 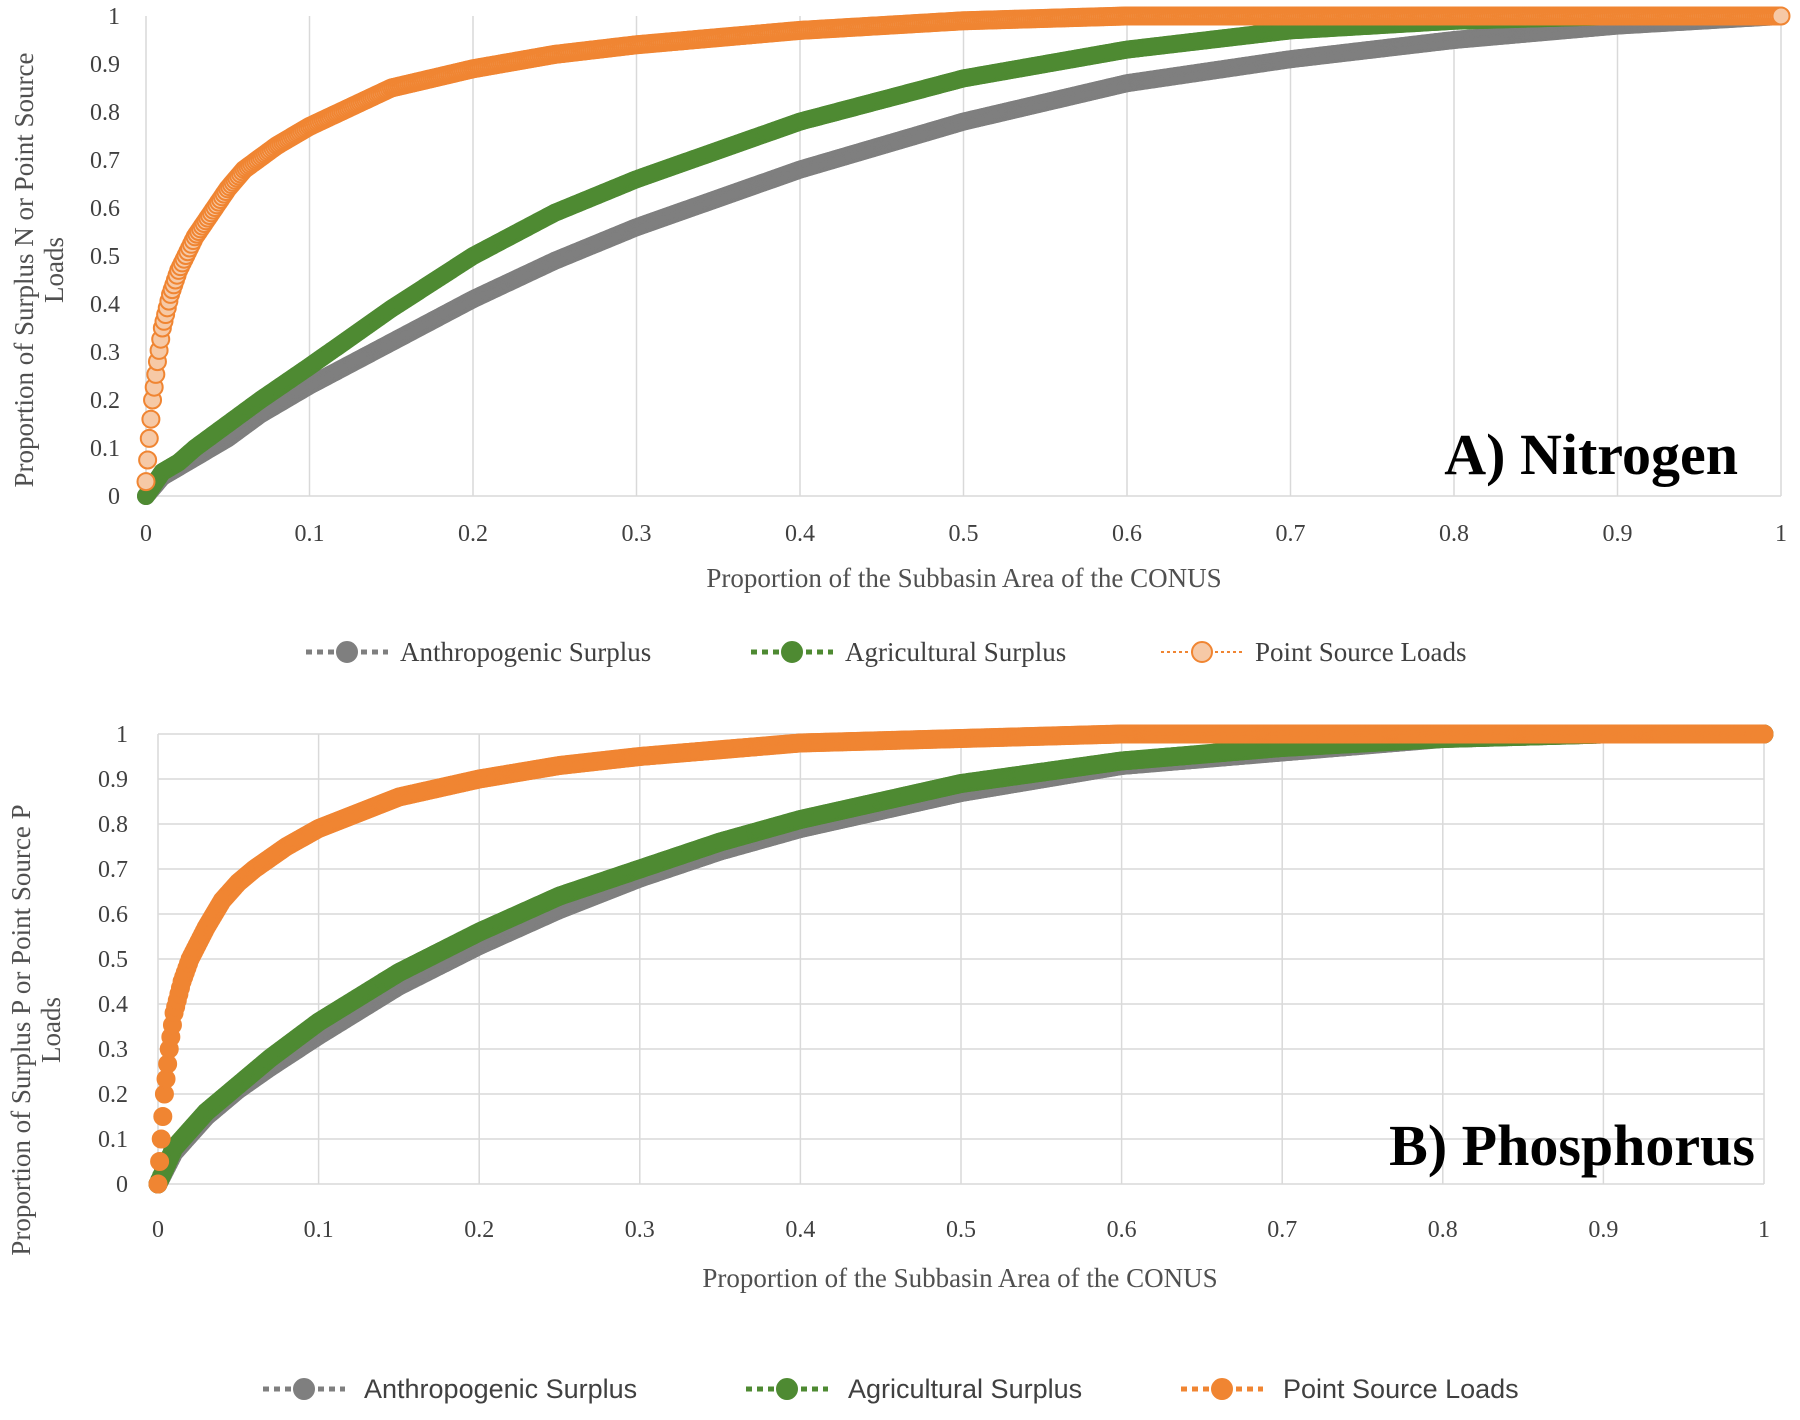 What do you see at coordinates (1360, 652) in the screenshot?
I see `nitrogen-legend-label: Point Source Loads` at bounding box center [1360, 652].